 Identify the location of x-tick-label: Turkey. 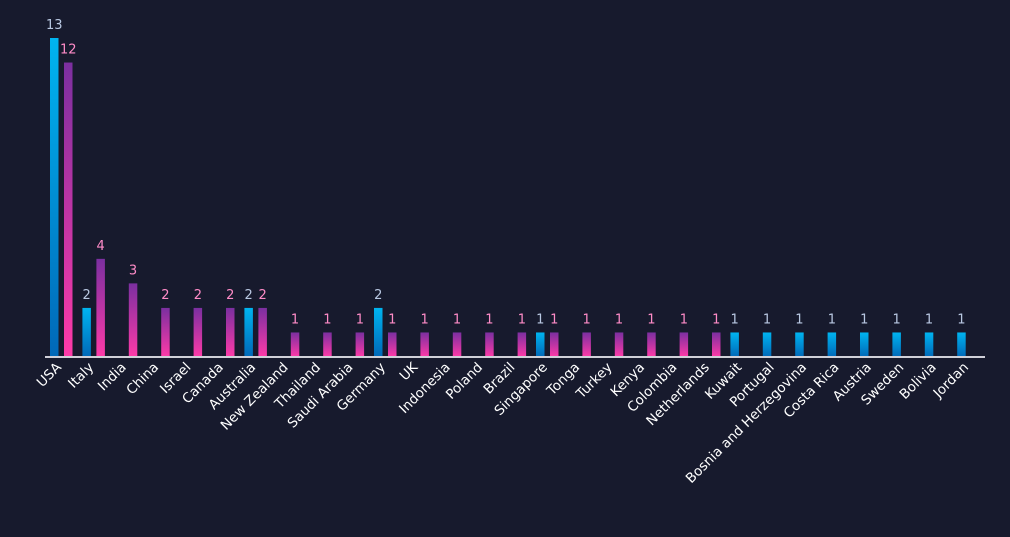
(594, 381).